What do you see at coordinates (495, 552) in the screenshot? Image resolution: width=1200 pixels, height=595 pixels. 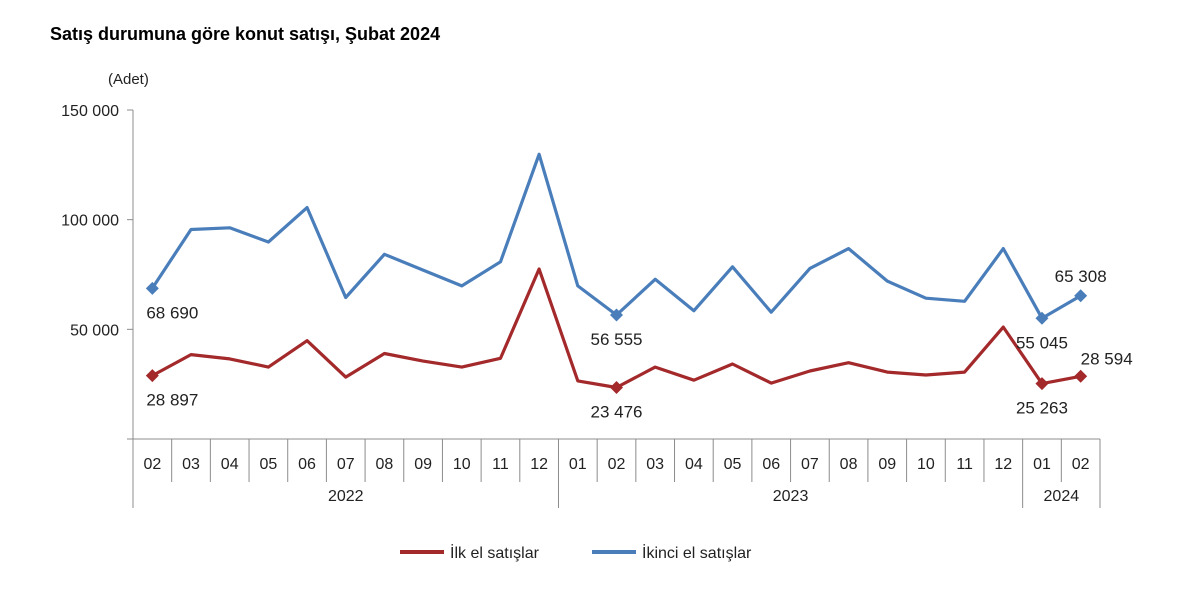 I see `legend-label: İlk el satışlar` at bounding box center [495, 552].